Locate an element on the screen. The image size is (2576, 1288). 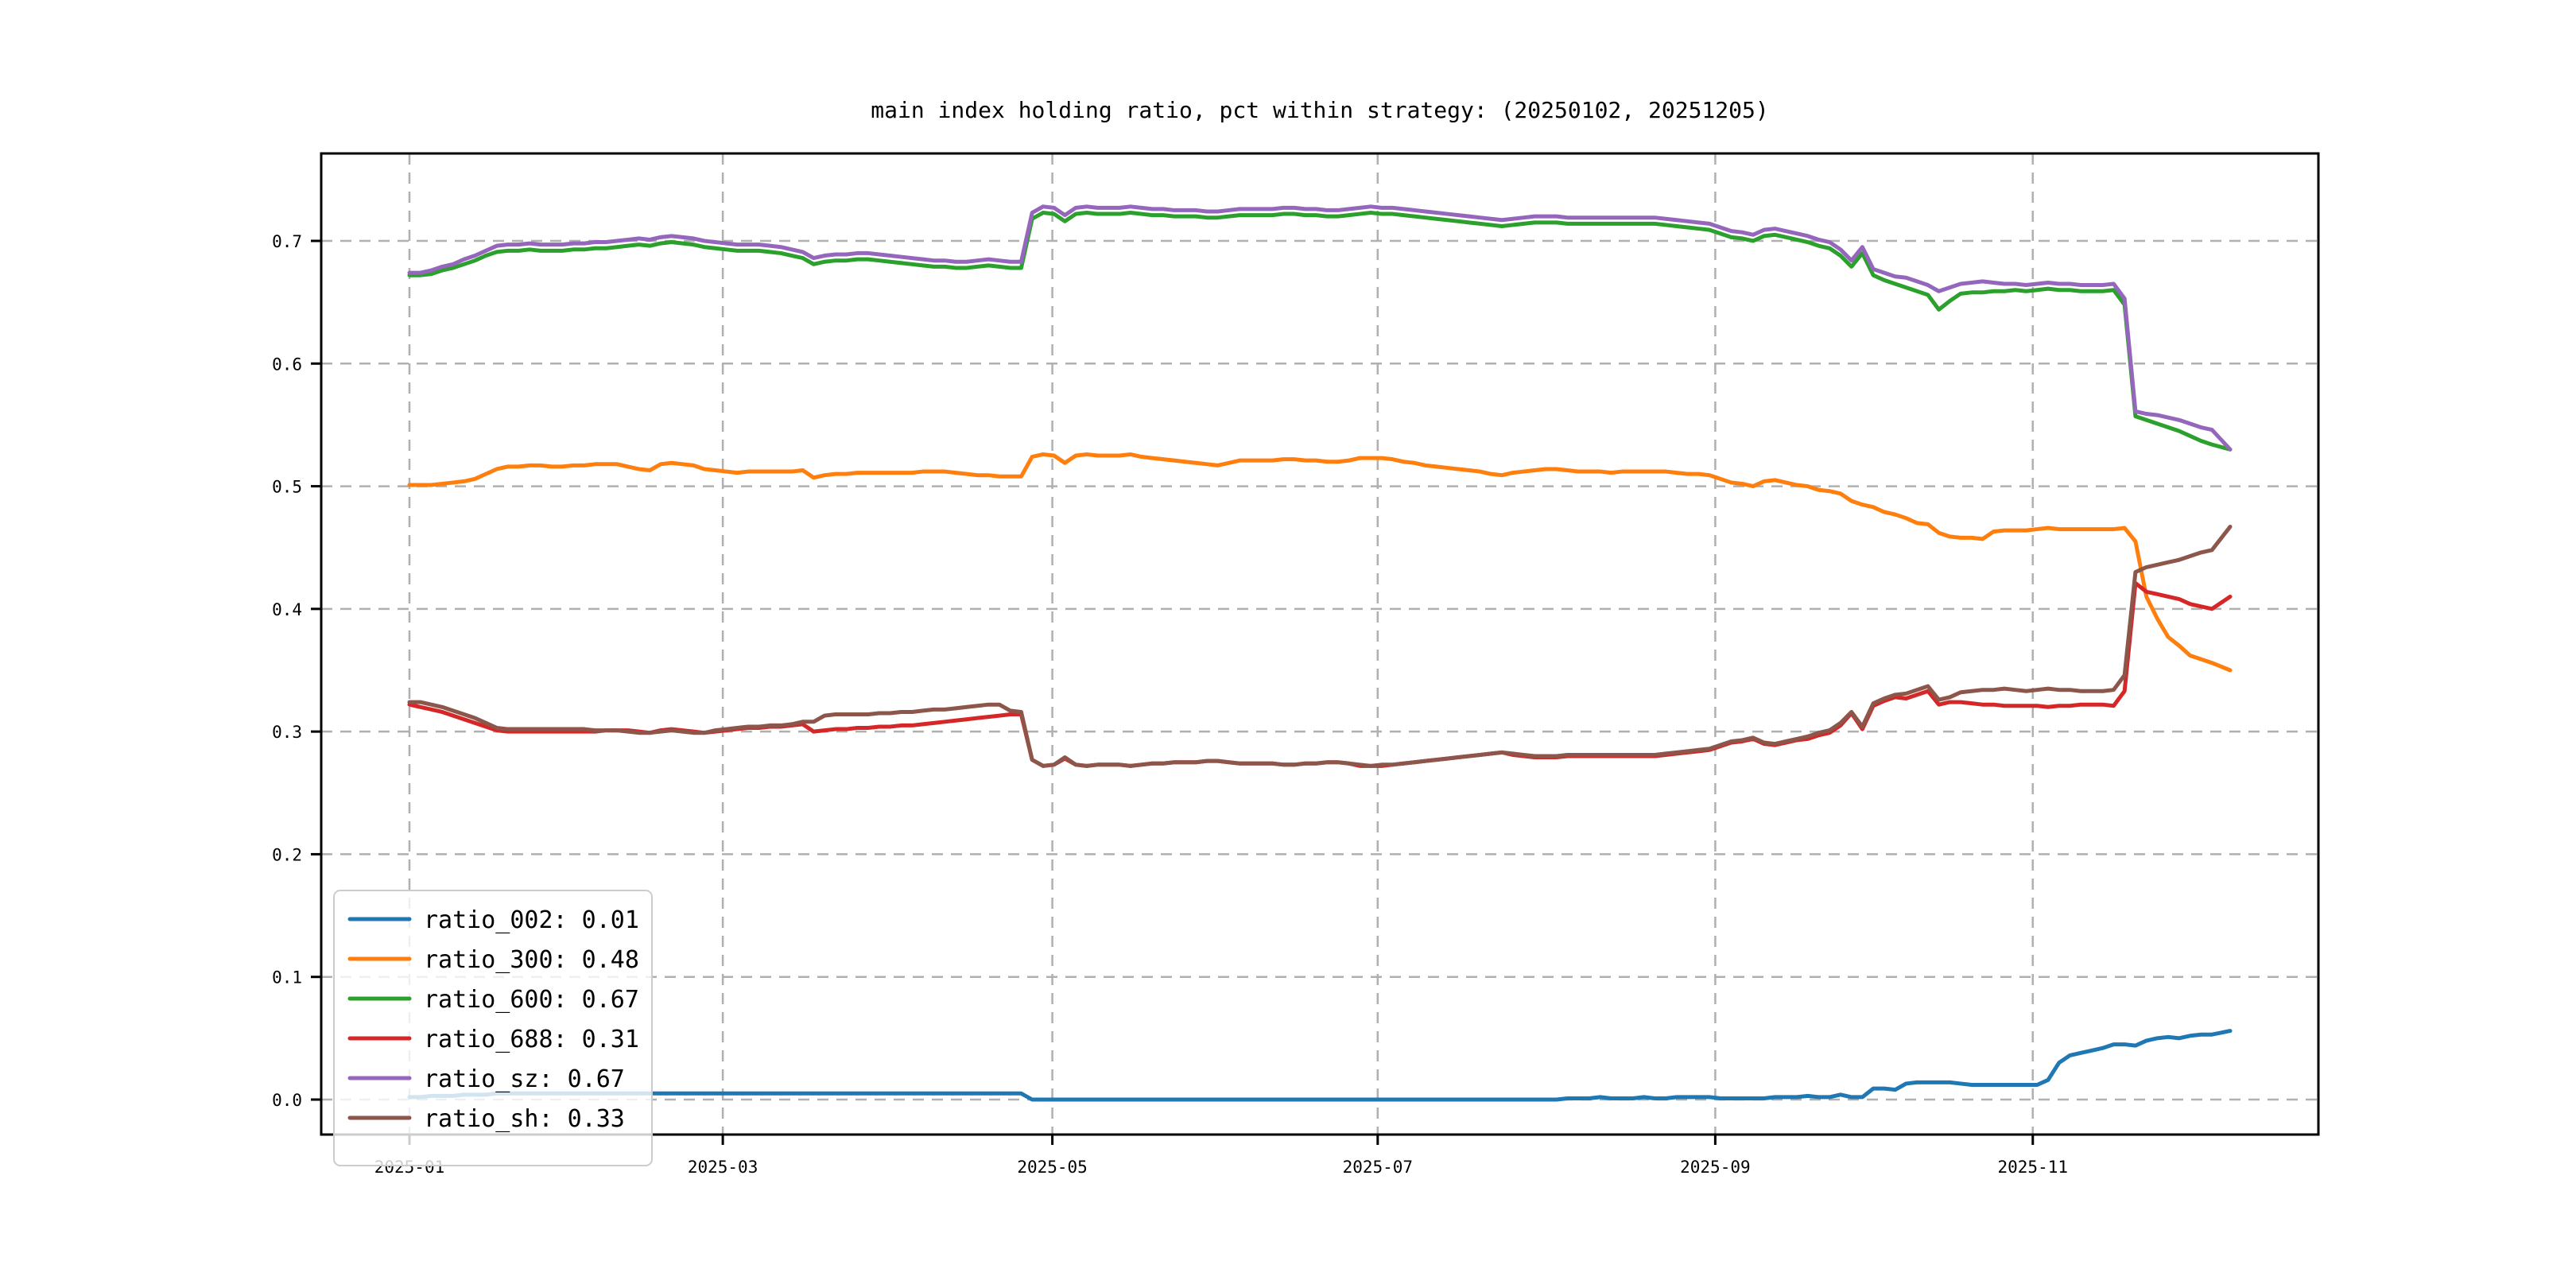
legend-item-ratio_sh: ratio_sh: 0.33 is located at coordinates (486, 1119).